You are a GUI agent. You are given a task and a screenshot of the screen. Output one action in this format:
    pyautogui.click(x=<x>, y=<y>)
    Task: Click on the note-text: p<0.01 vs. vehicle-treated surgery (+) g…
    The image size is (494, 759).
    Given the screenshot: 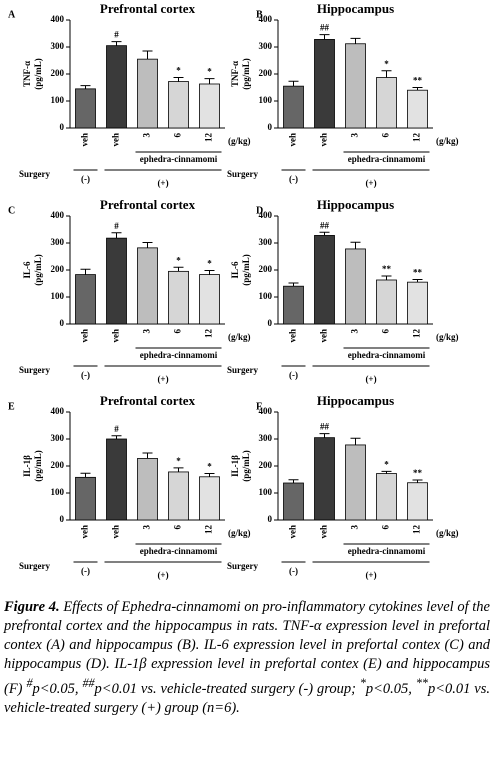 What is the action you would take?
    pyautogui.click(x=247, y=698)
    